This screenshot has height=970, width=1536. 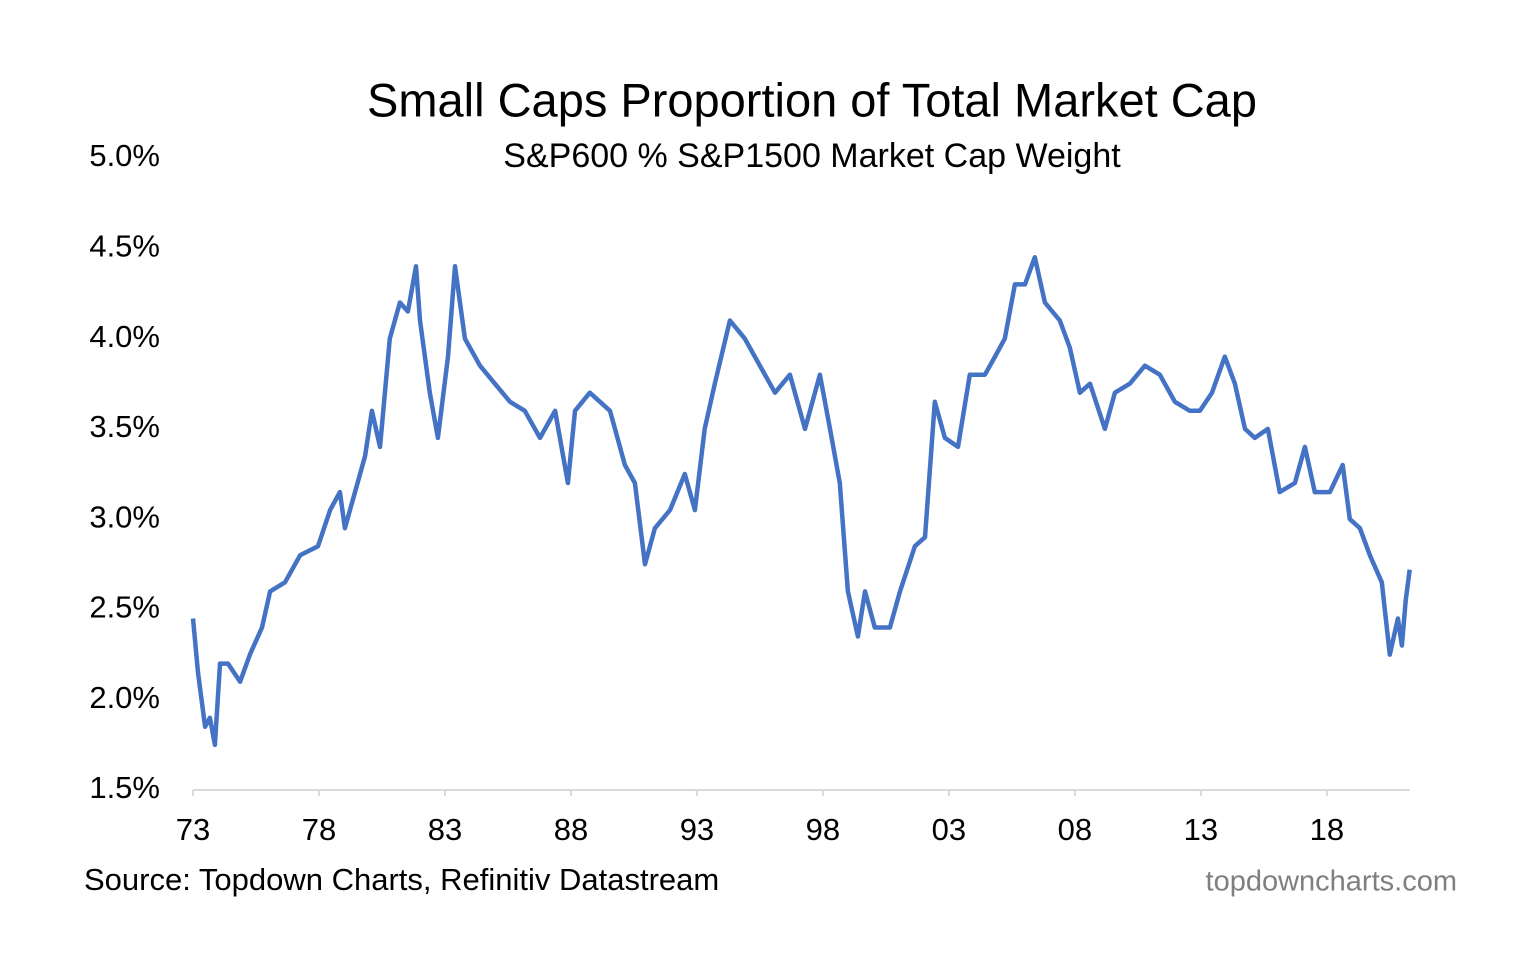 What do you see at coordinates (193, 829) in the screenshot?
I see `x-tick-label: 73` at bounding box center [193, 829].